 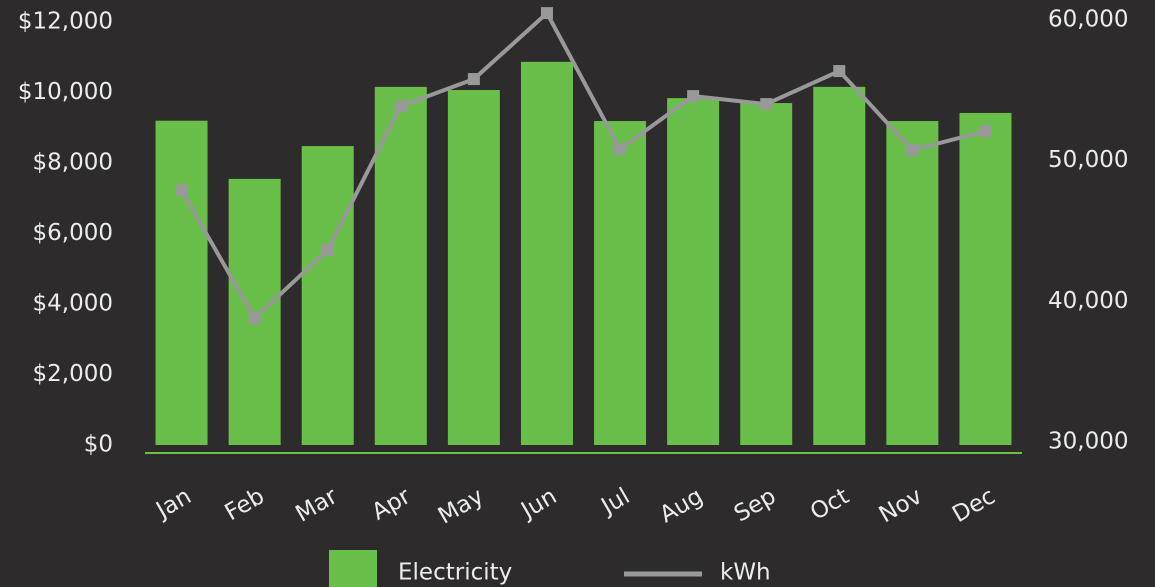 What do you see at coordinates (681, 505) in the screenshot?
I see `x-tick-label: Aug` at bounding box center [681, 505].